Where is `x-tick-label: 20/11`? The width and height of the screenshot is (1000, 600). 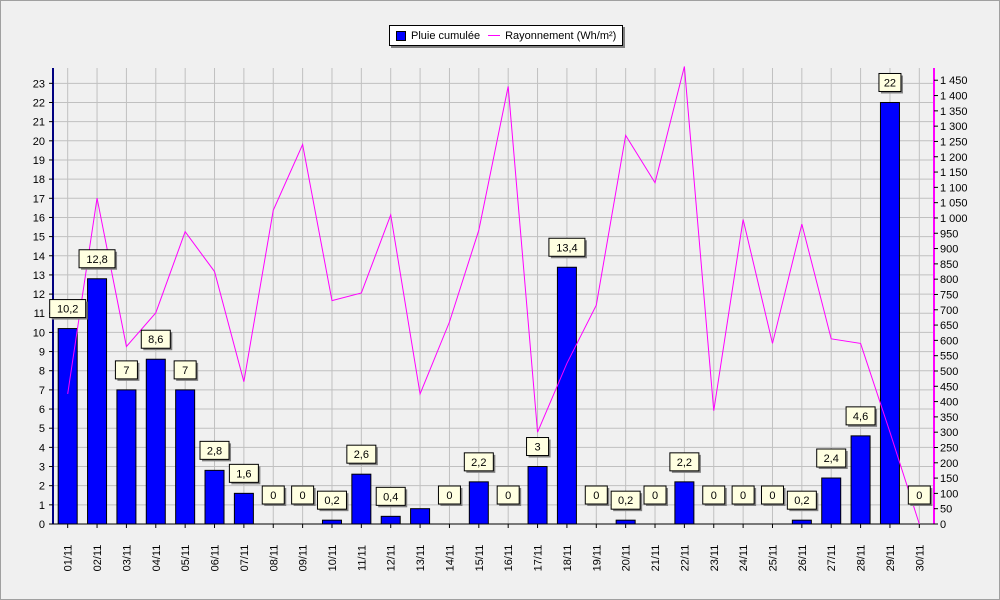
x-tick-label: 20/11 is located at coordinates (627, 558).